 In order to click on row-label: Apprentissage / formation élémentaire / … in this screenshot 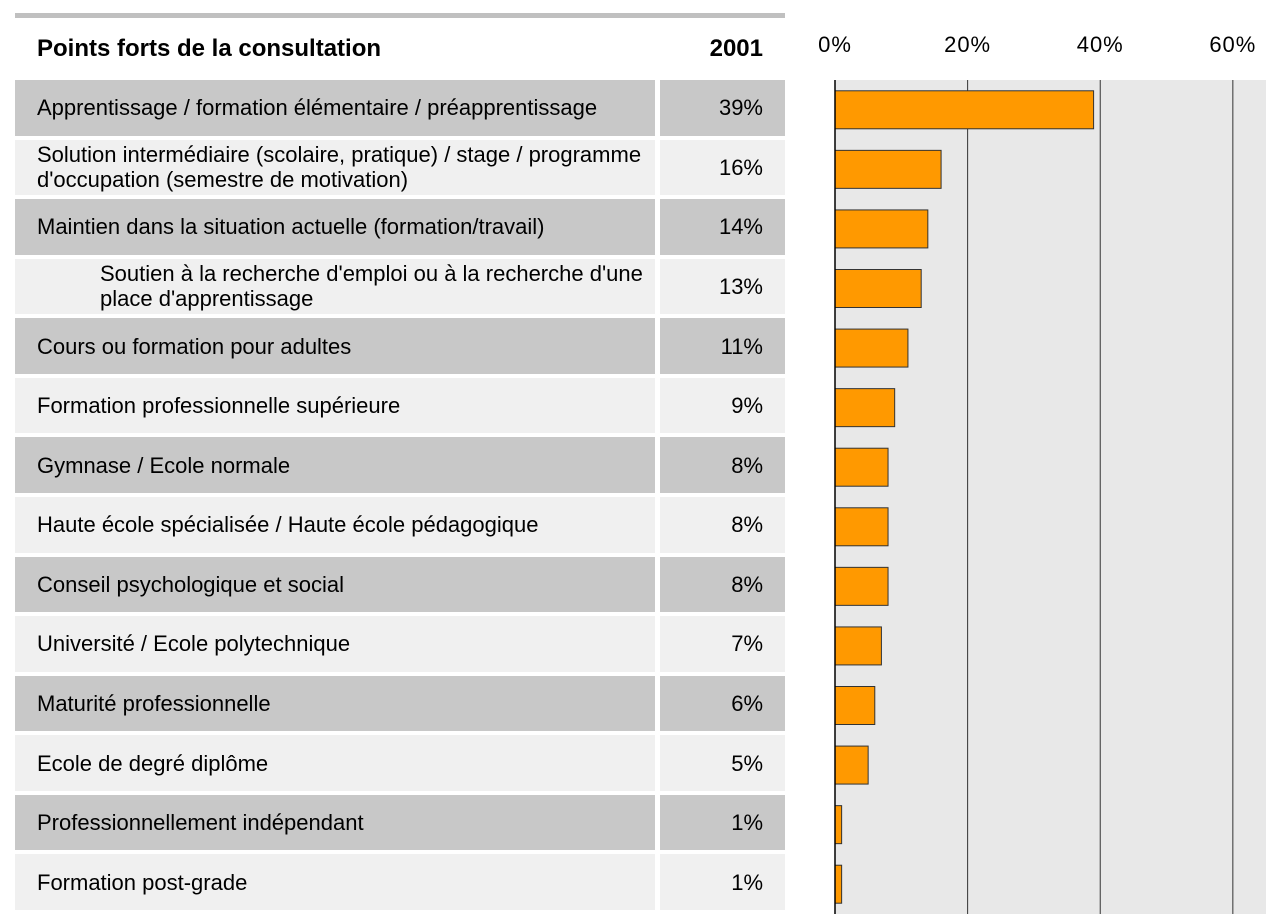, I will do `click(335, 108)`.